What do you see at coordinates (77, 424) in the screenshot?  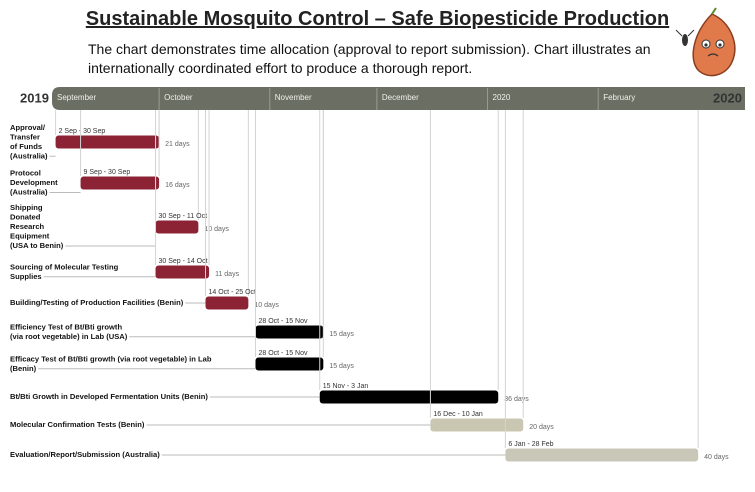 I see `task-label: Molecular Confirmation Tests (Benin)` at bounding box center [77, 424].